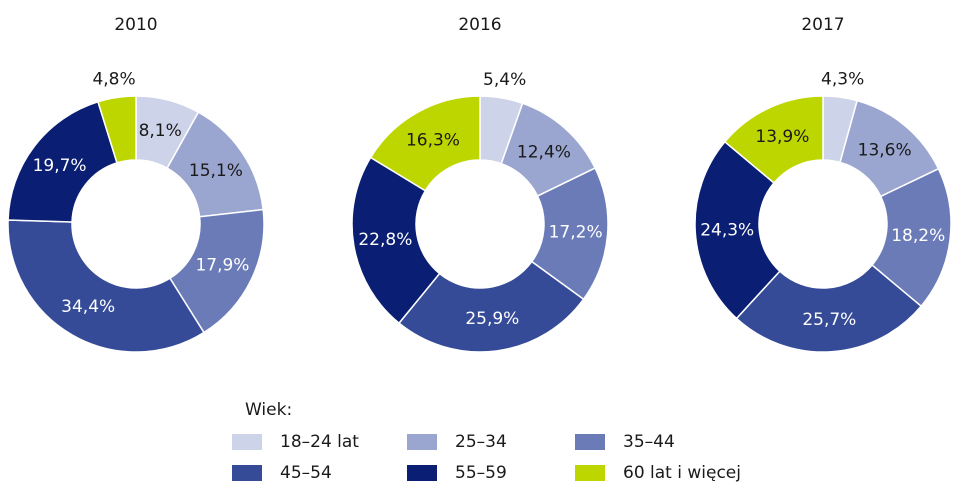  I want to click on data-label: 13,9%, so click(782, 137).